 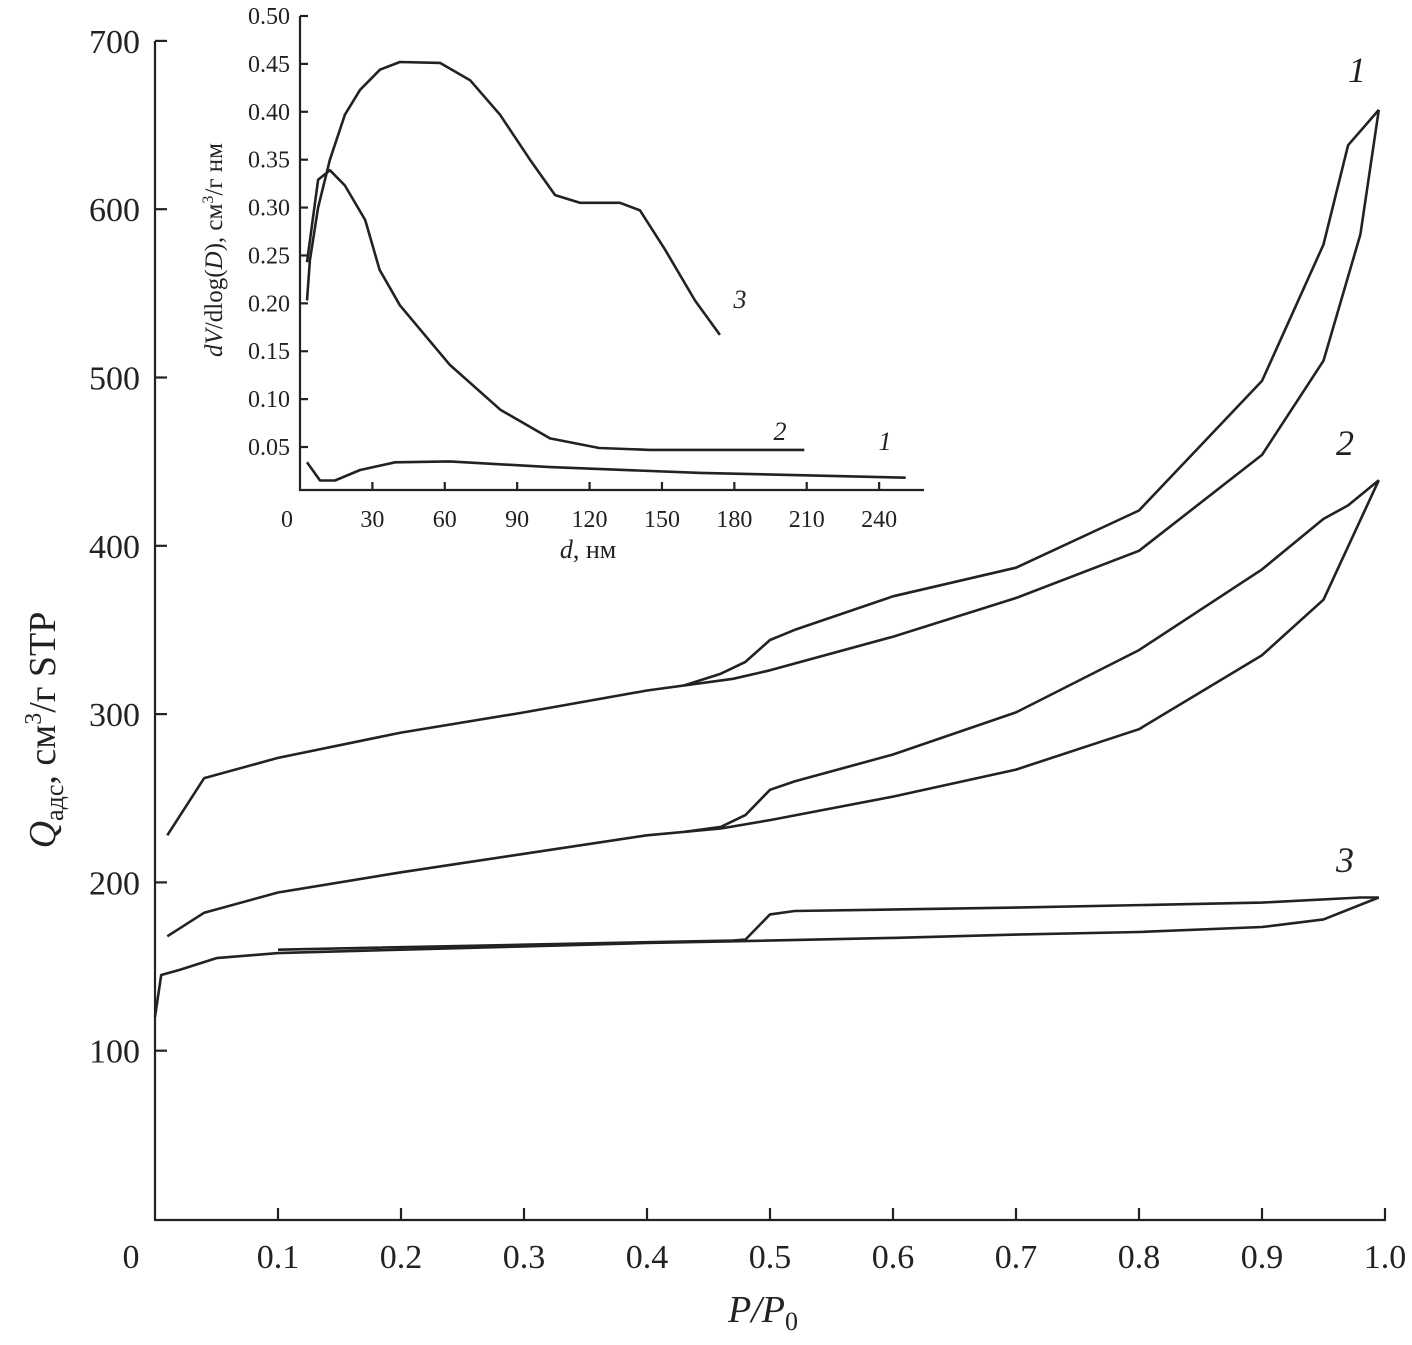 I want to click on y-tick-label: 100, so click(x=114, y=1052).